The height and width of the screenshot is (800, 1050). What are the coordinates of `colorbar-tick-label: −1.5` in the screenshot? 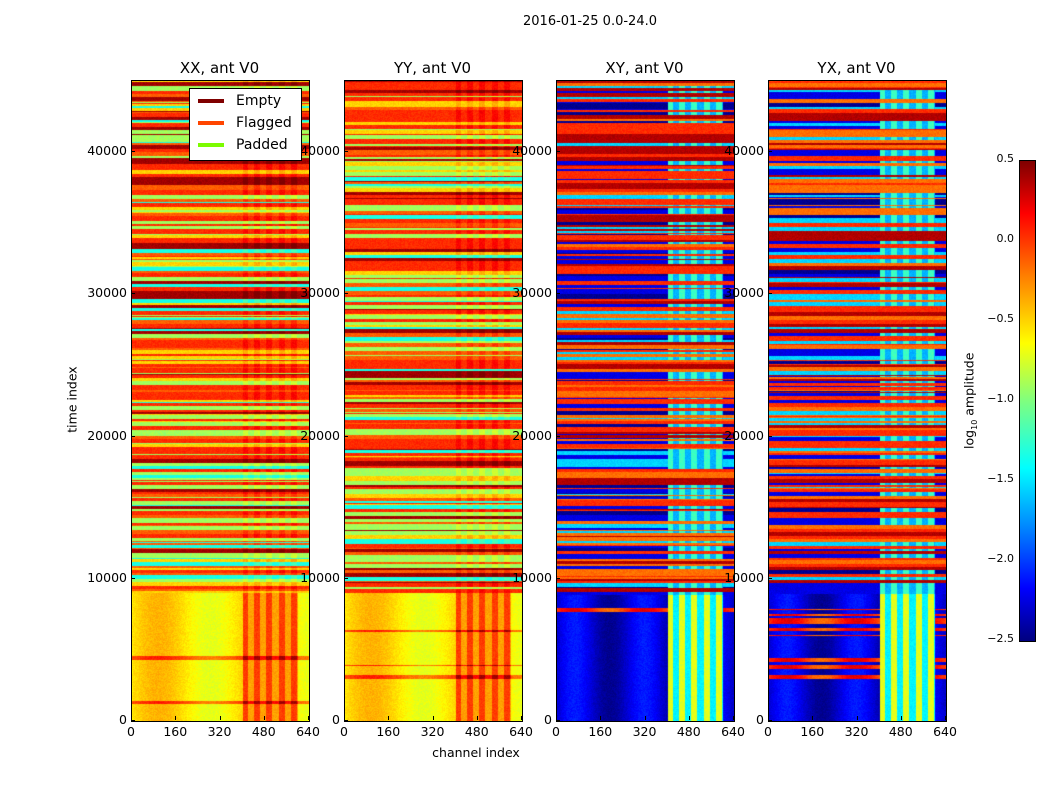 It's located at (1000, 478).